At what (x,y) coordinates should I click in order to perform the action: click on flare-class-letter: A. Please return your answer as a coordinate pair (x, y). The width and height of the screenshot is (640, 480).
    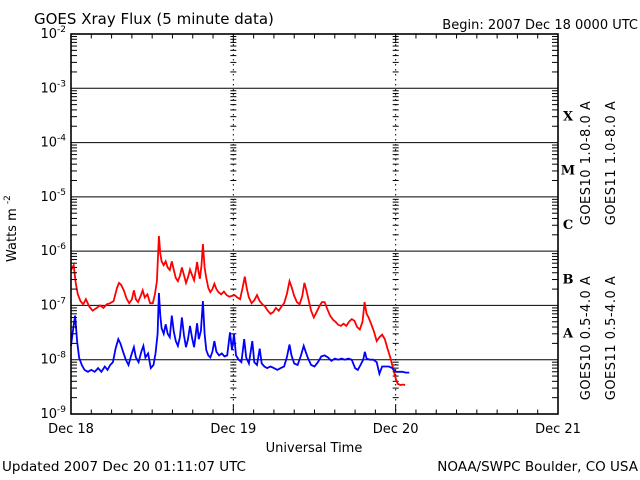
    Looking at the image, I should click on (568, 334).